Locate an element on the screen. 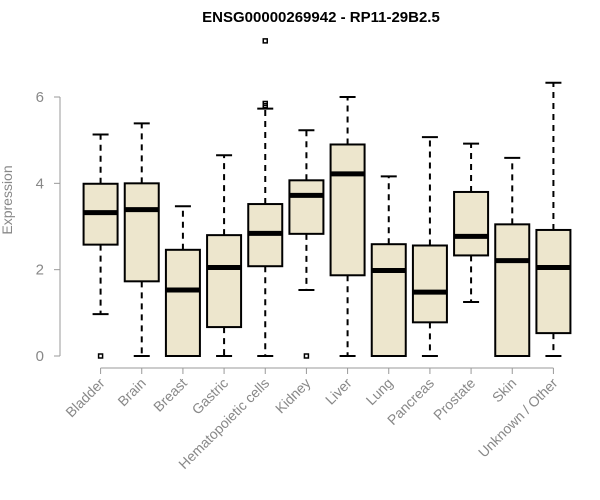 Image resolution: width=600 pixels, height=500 pixels. x-tick-label: Prostate is located at coordinates (454, 399).